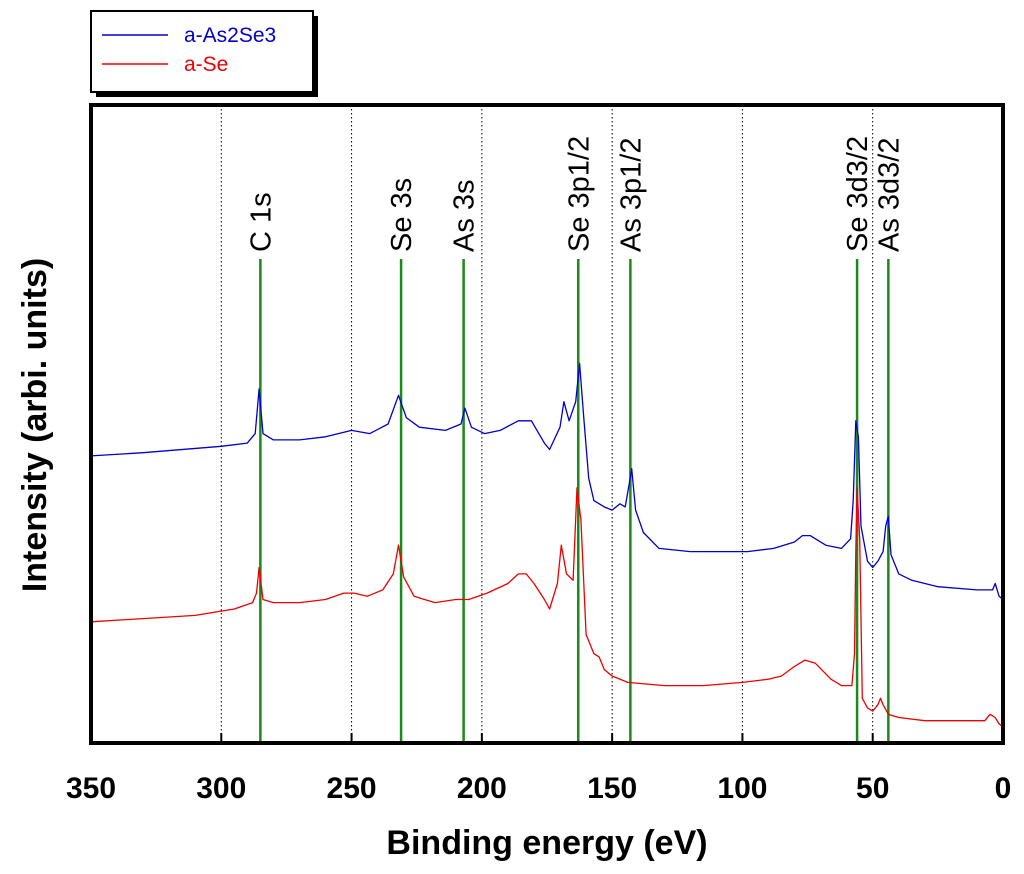 This screenshot has height=874, width=1024. I want to click on legend-label-a-As2Se3: a-As2Se3, so click(230, 35).